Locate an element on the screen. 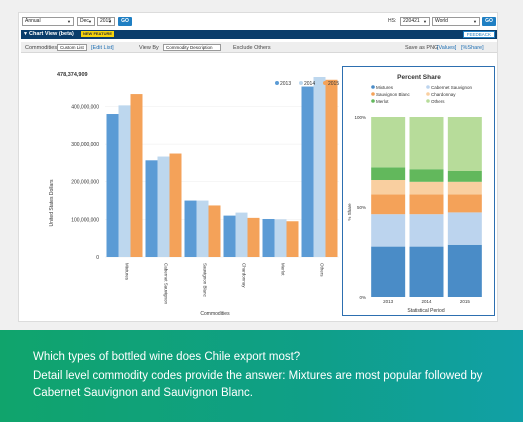  y-tick-label: 300,000,000 is located at coordinates (85, 145).